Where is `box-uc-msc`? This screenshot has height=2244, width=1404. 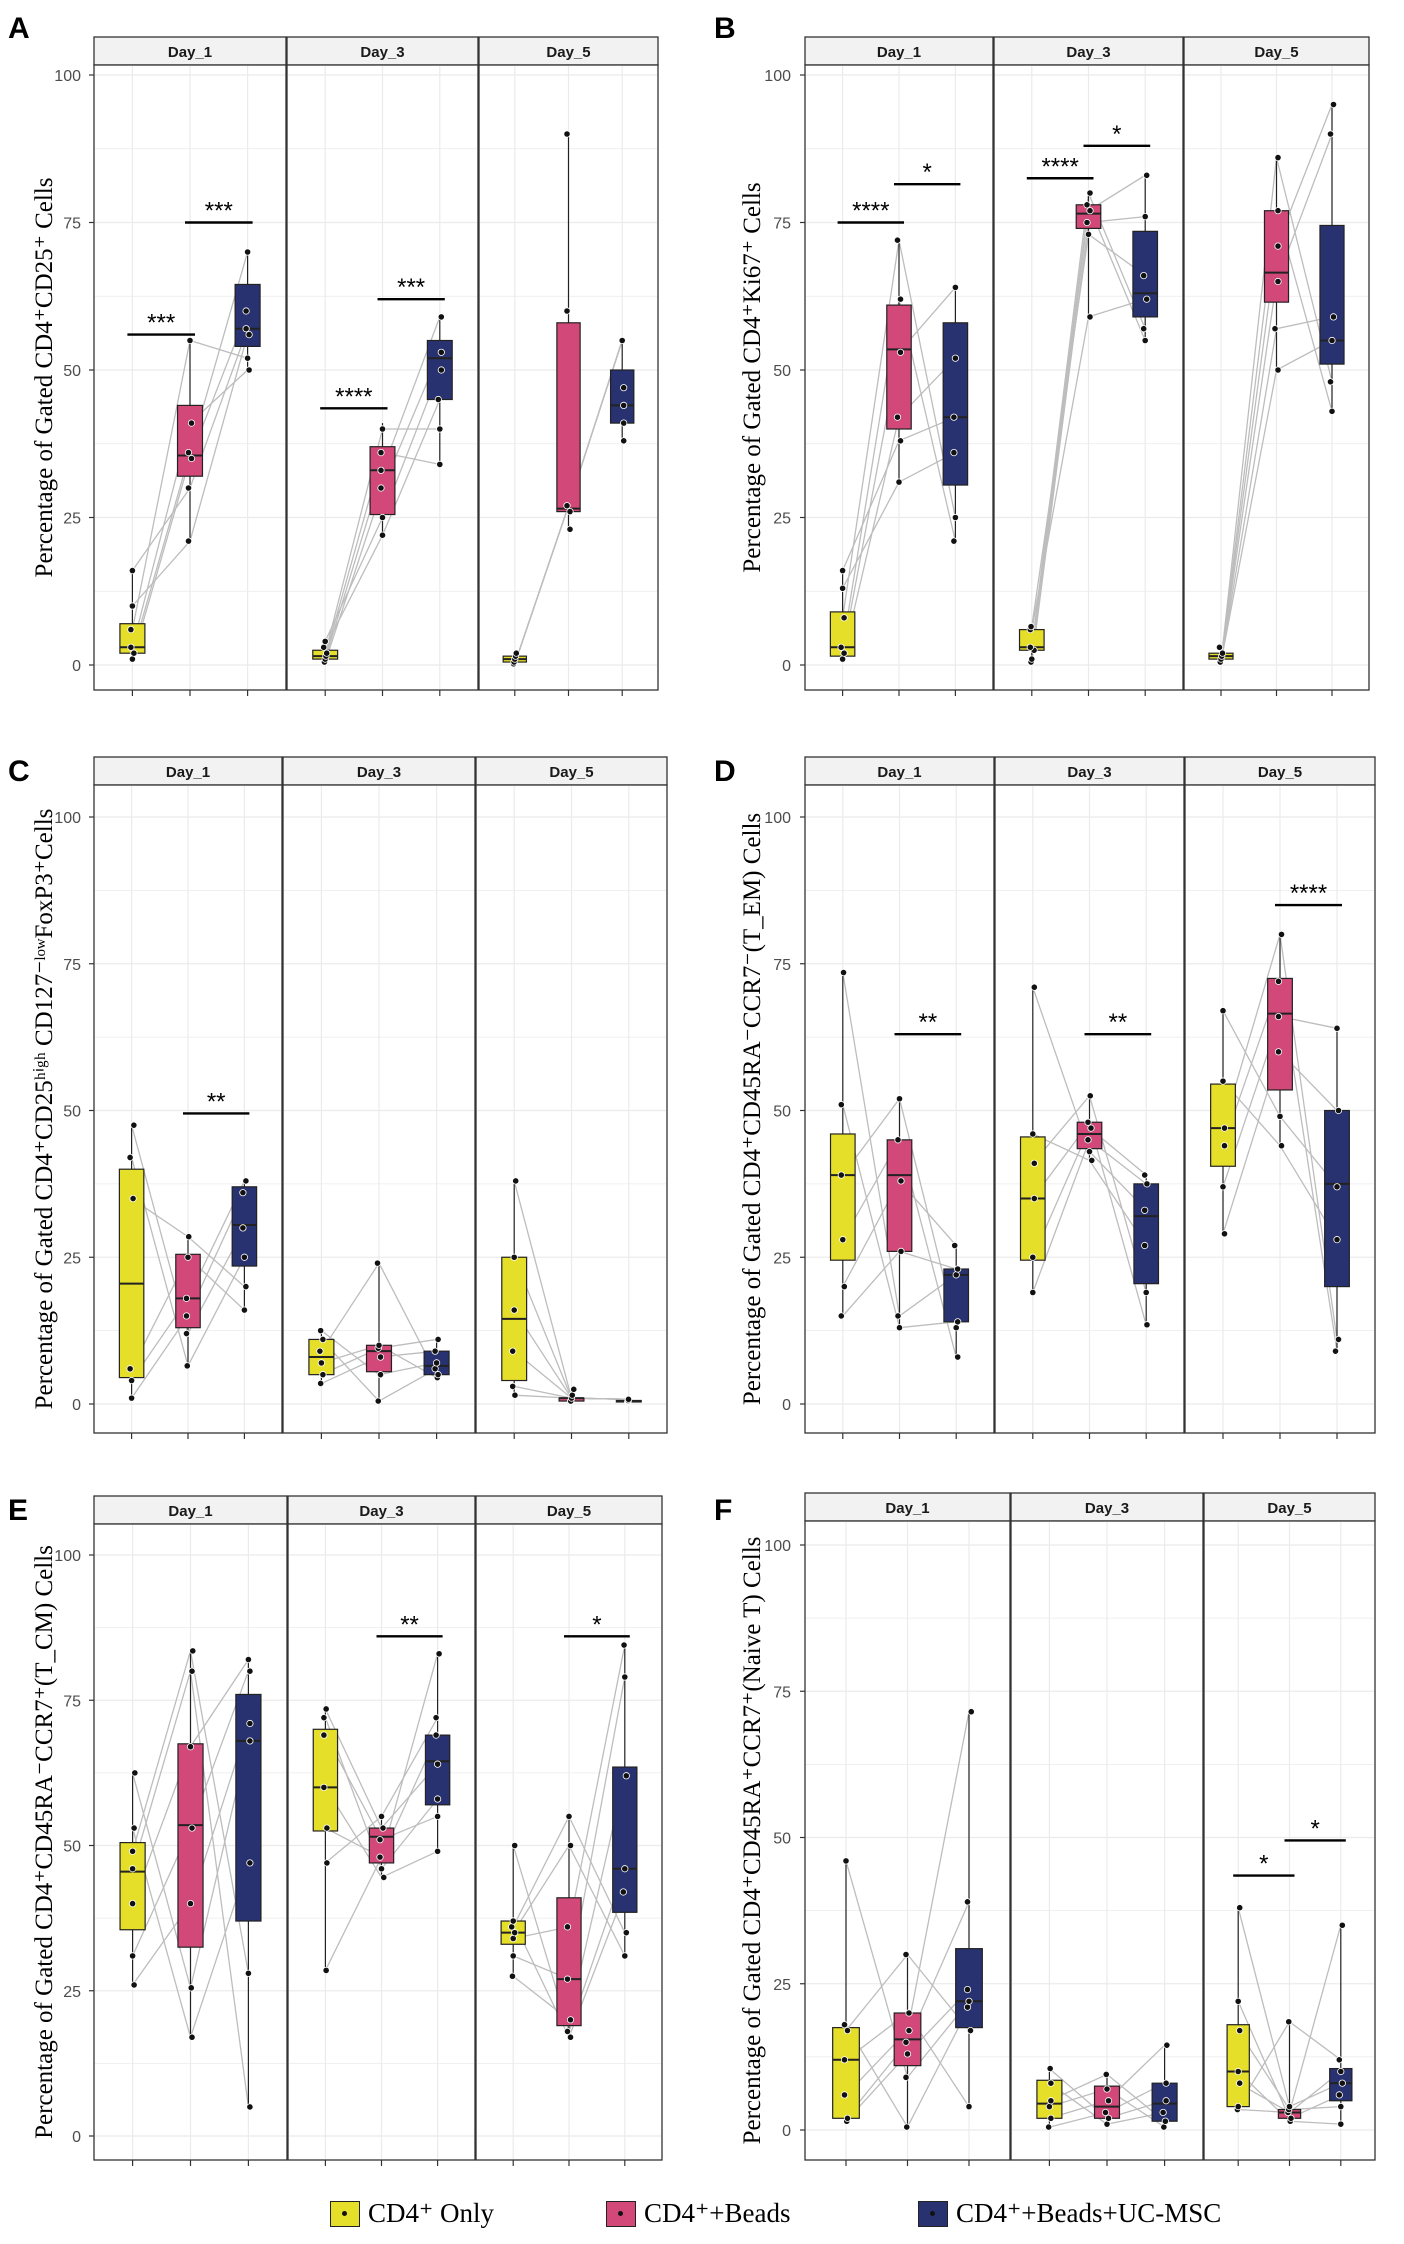
box-uc-msc is located at coordinates (622, 396).